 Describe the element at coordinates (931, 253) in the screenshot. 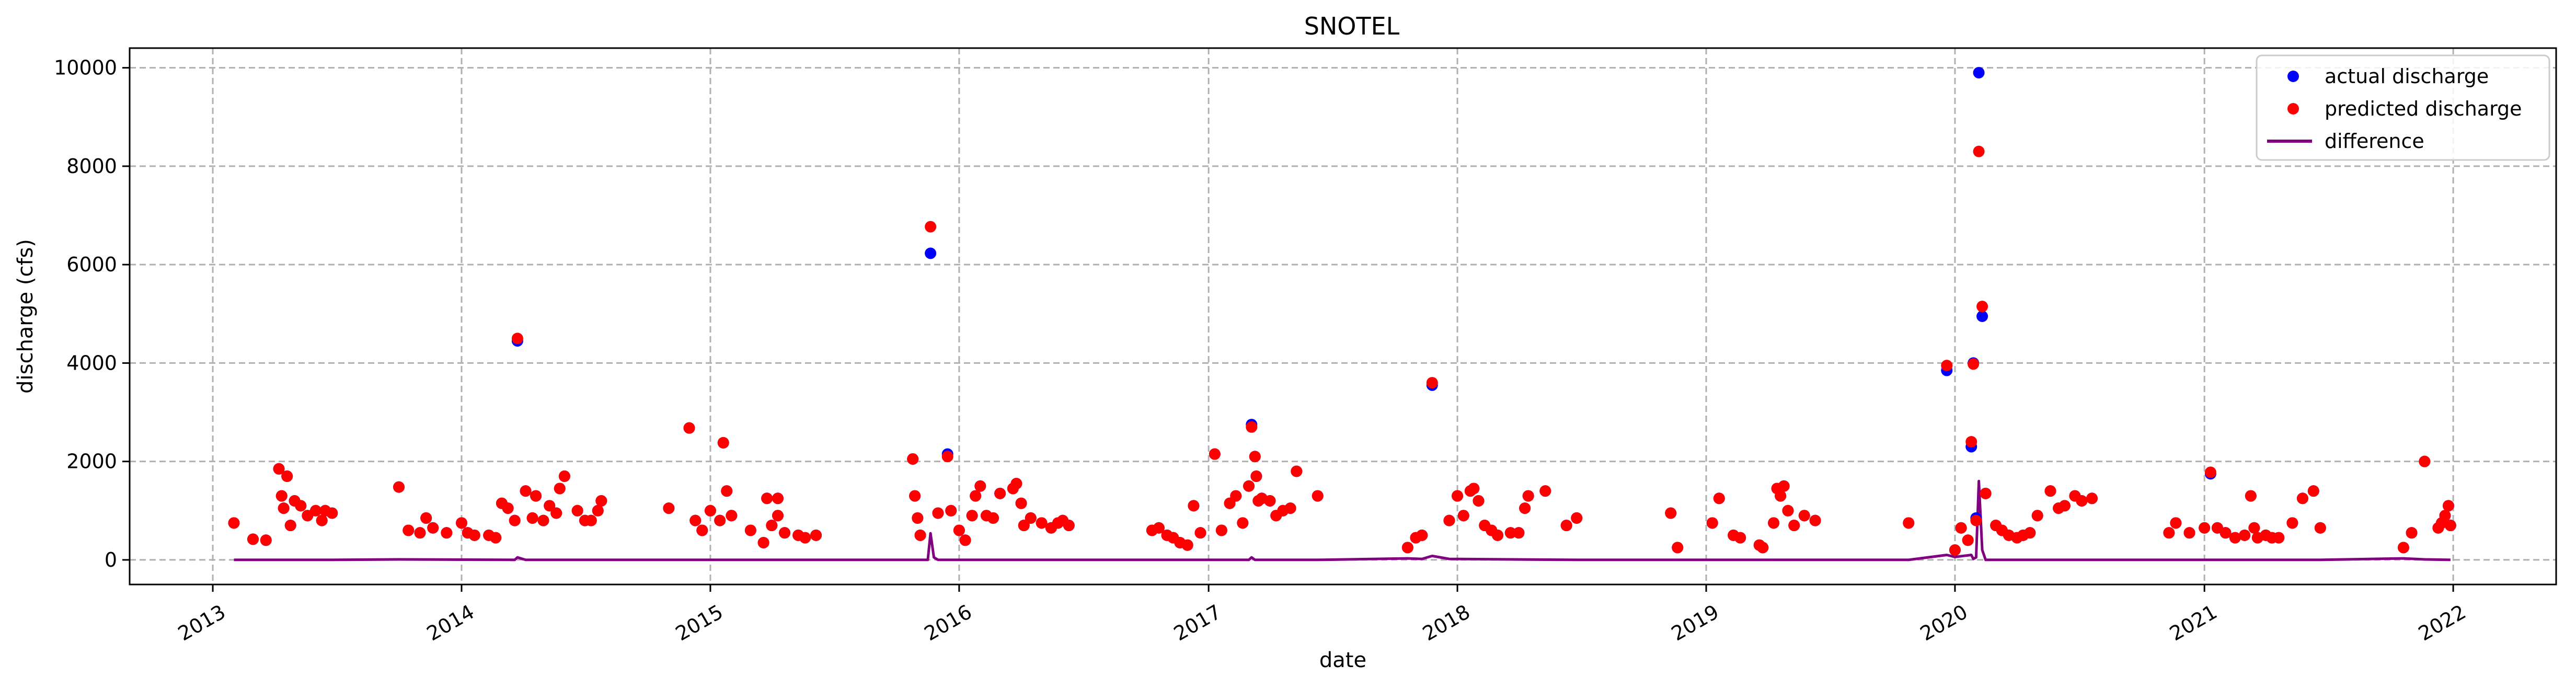

I see `actual-discharge-point` at that location.